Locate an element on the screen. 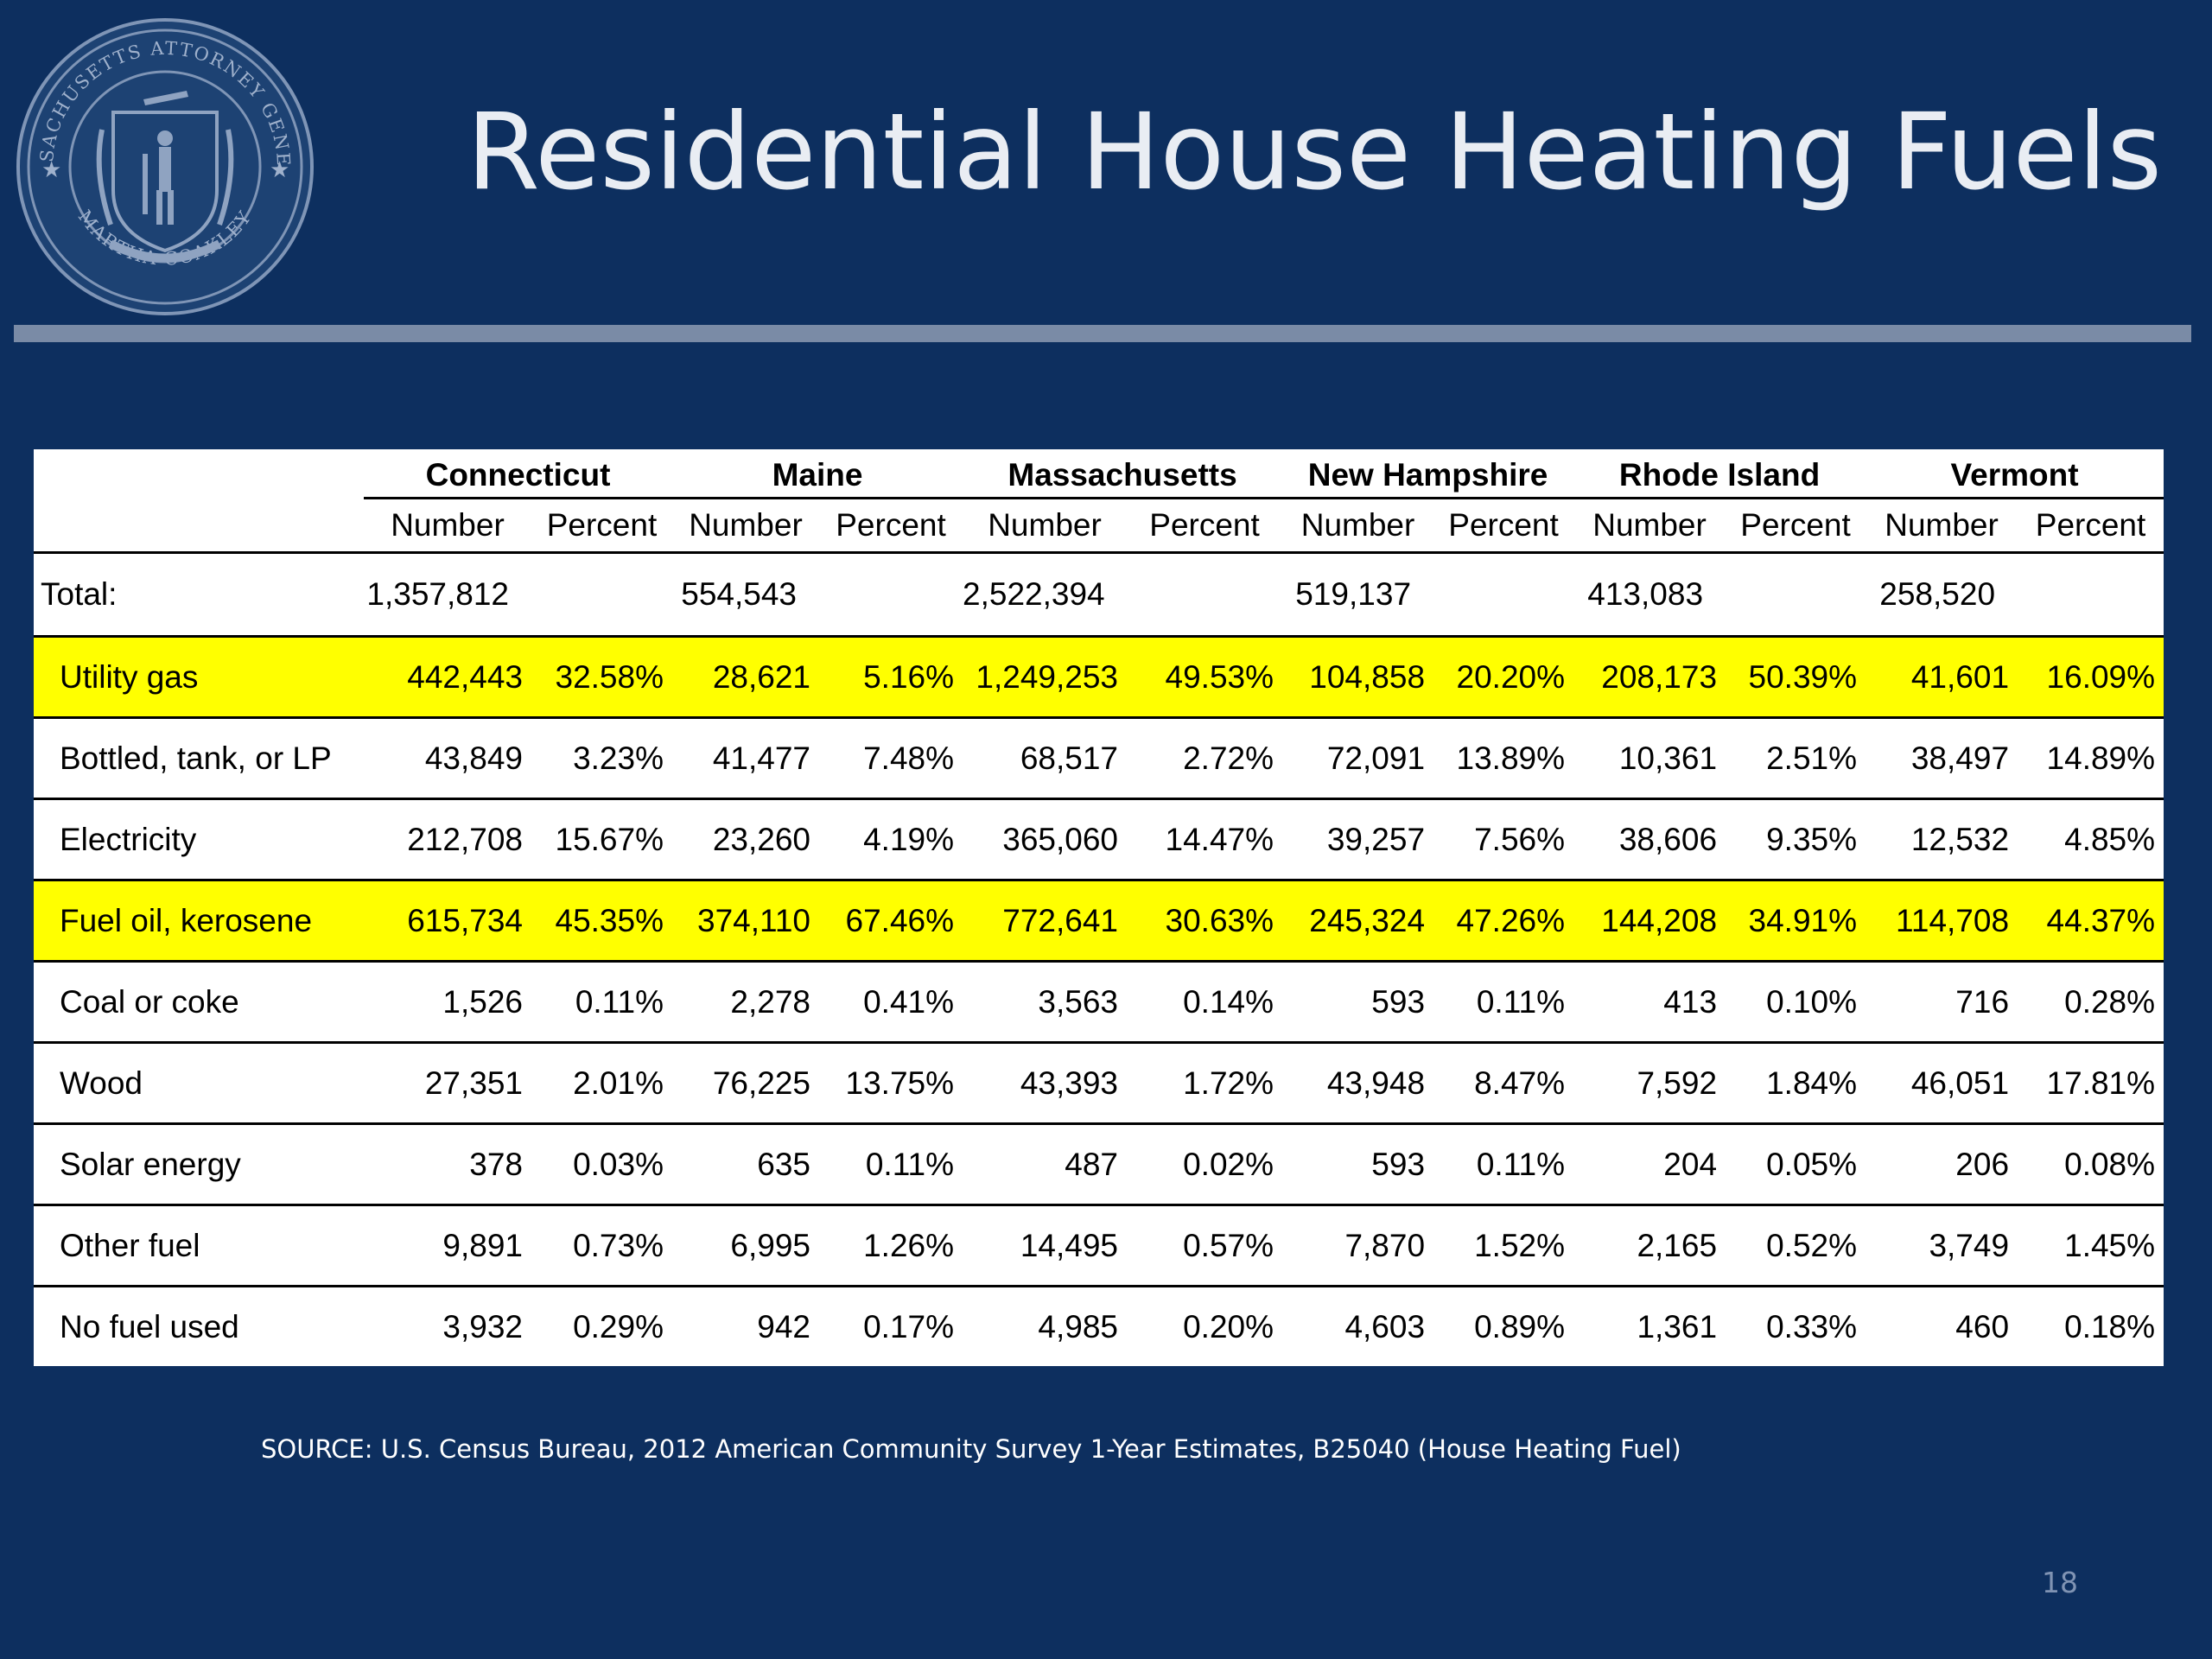  number-cell: 46,051 is located at coordinates (1942, 1083).